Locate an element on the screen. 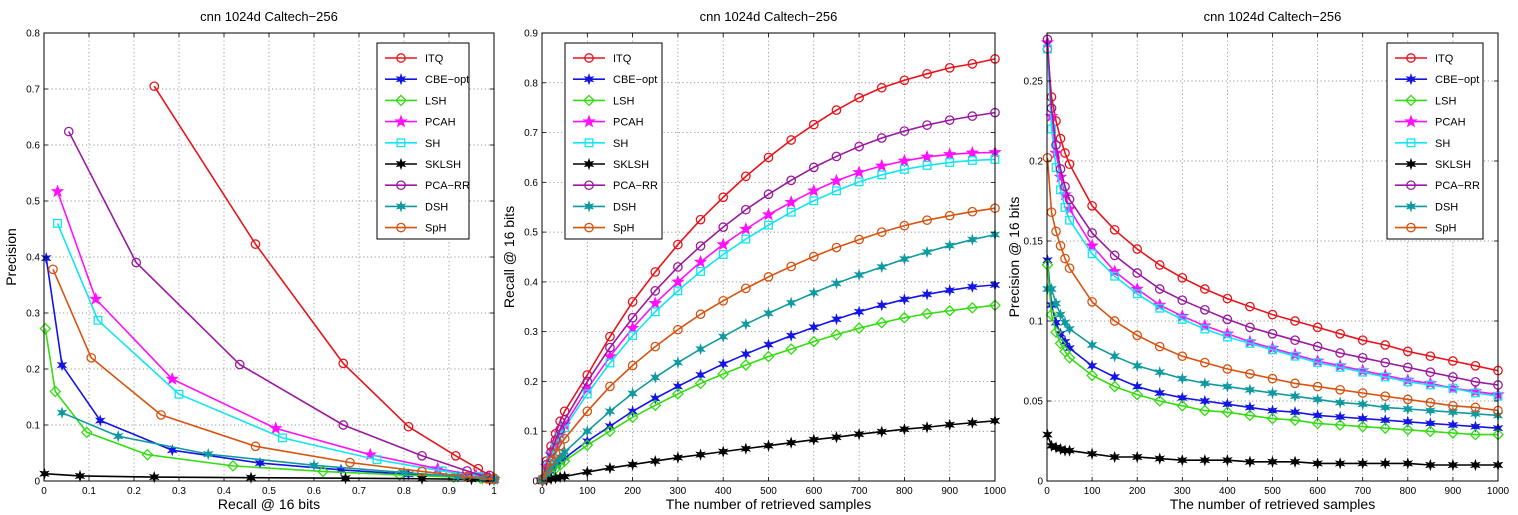  y-axis-label: Recall @ 16 bits is located at coordinates (509, 257).